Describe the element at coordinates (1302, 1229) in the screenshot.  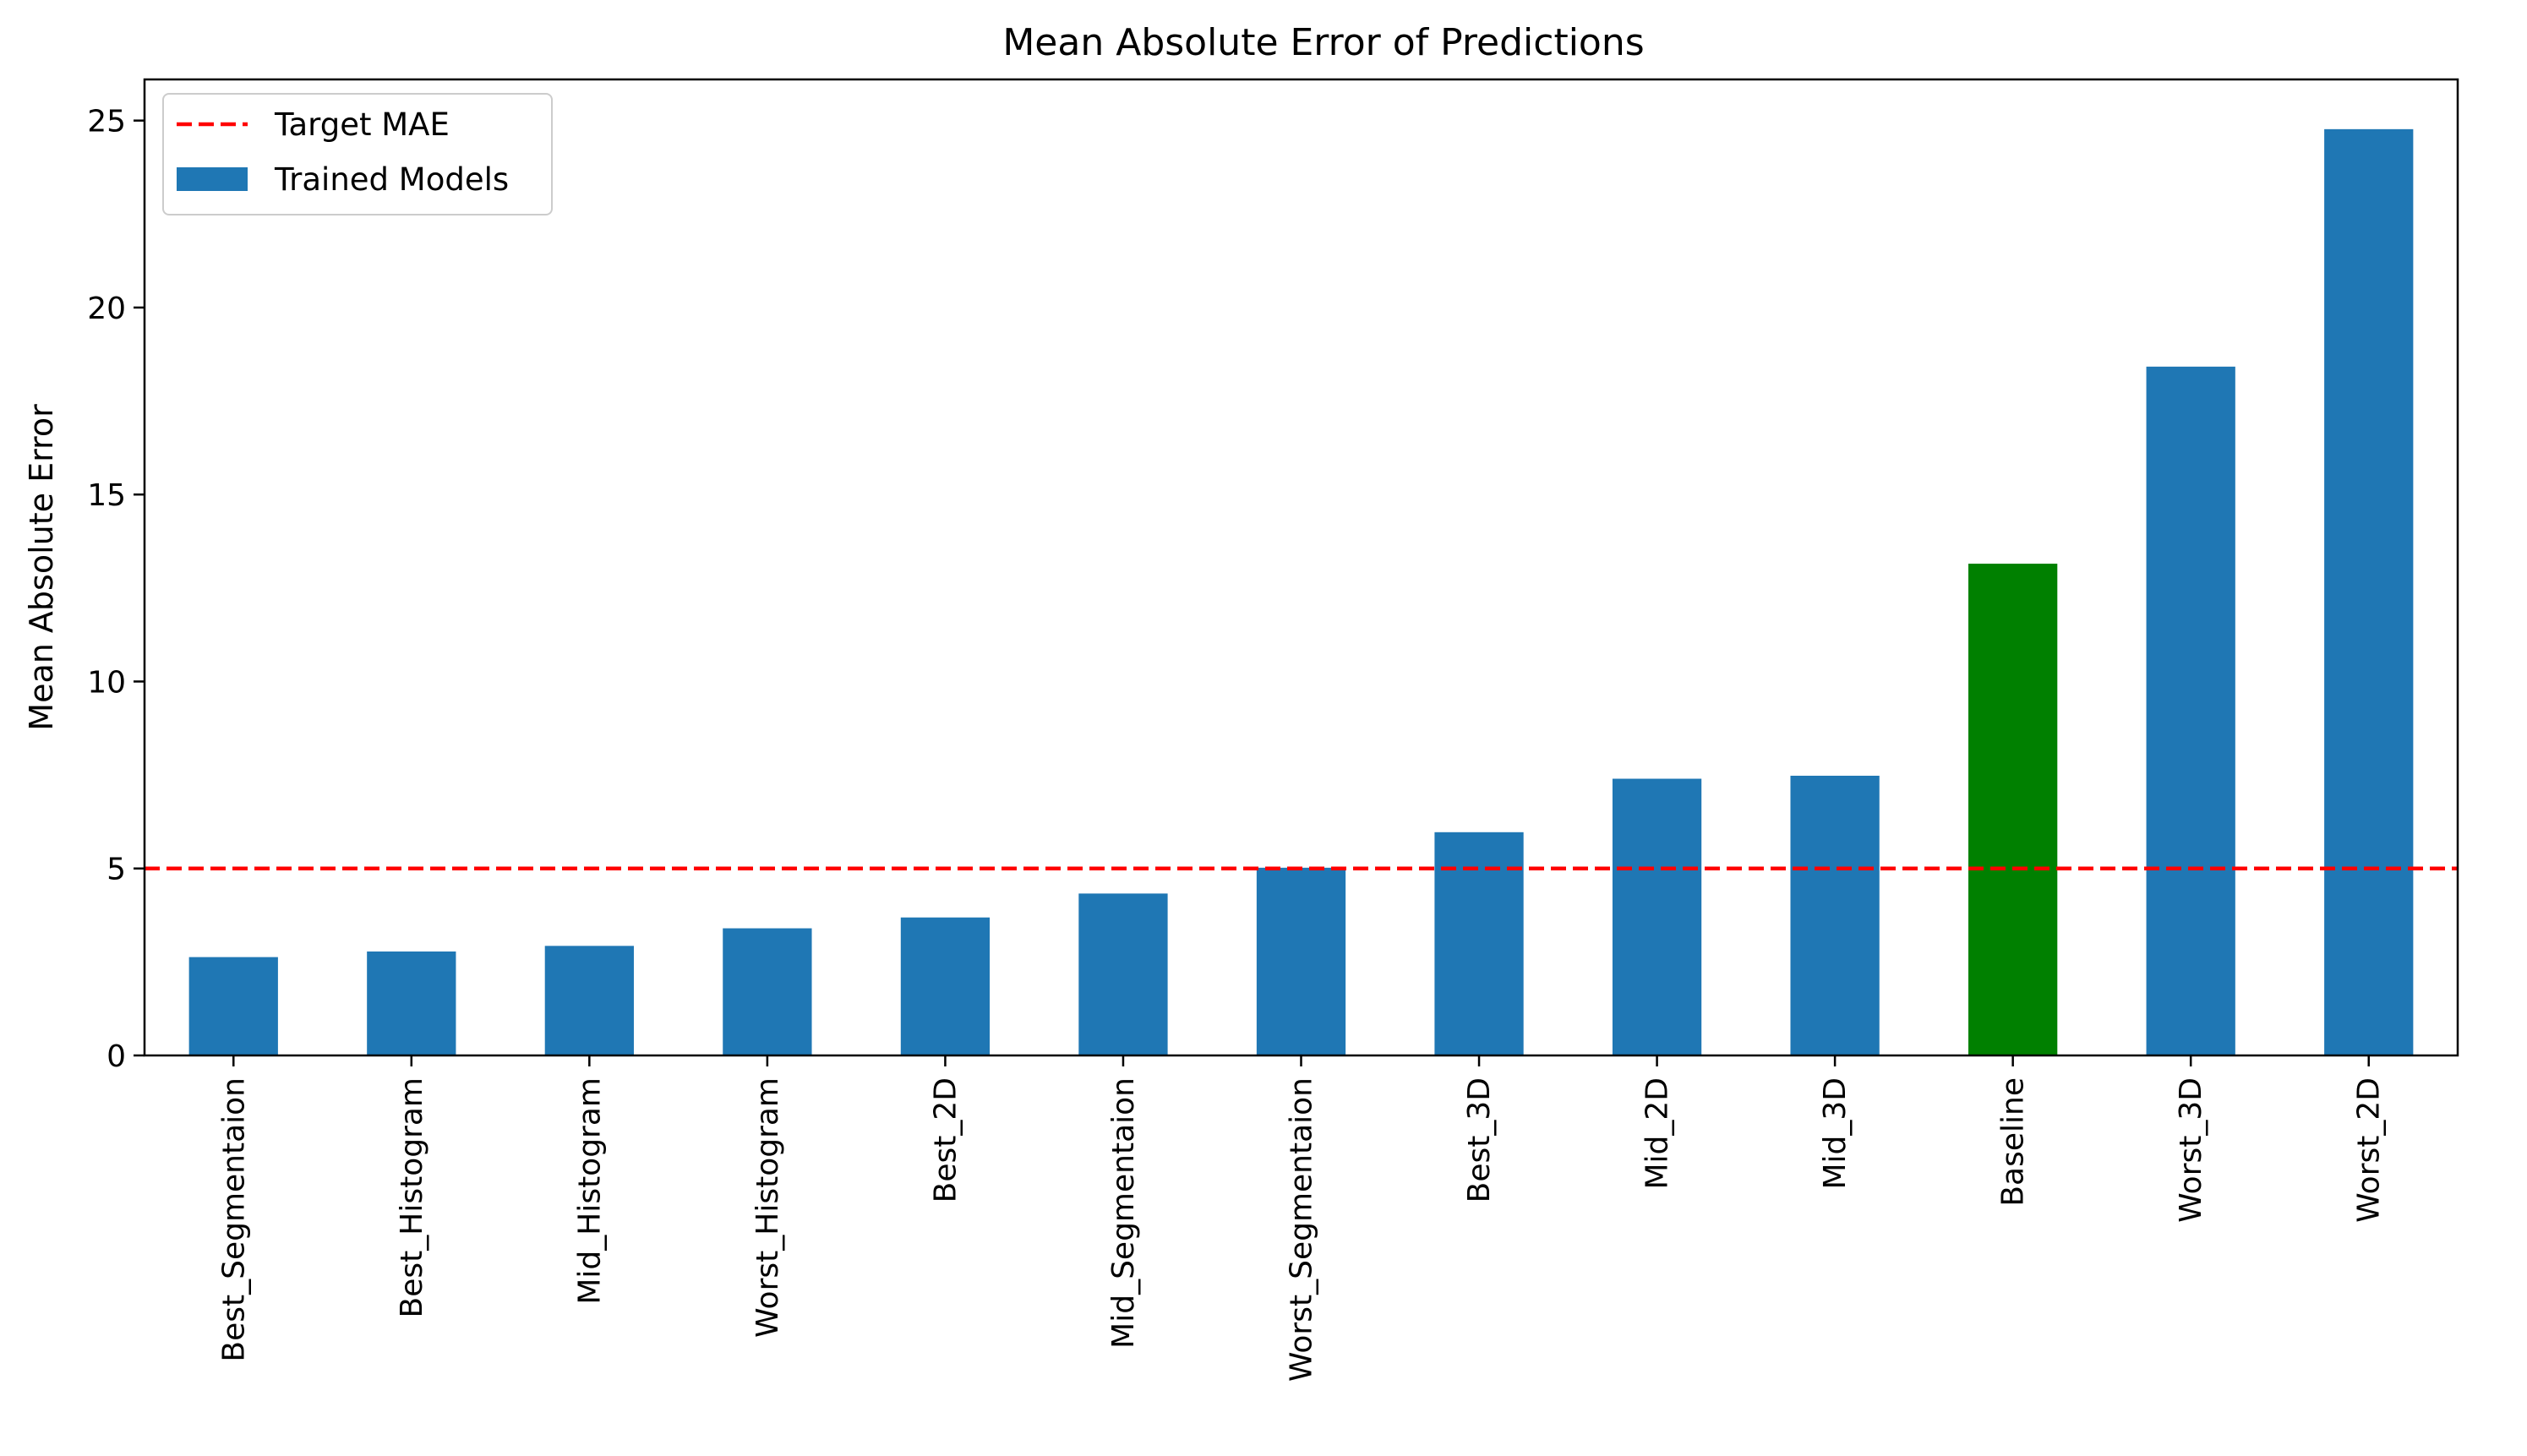
I see `x-tick-label: Worst_Segmentaion` at that location.